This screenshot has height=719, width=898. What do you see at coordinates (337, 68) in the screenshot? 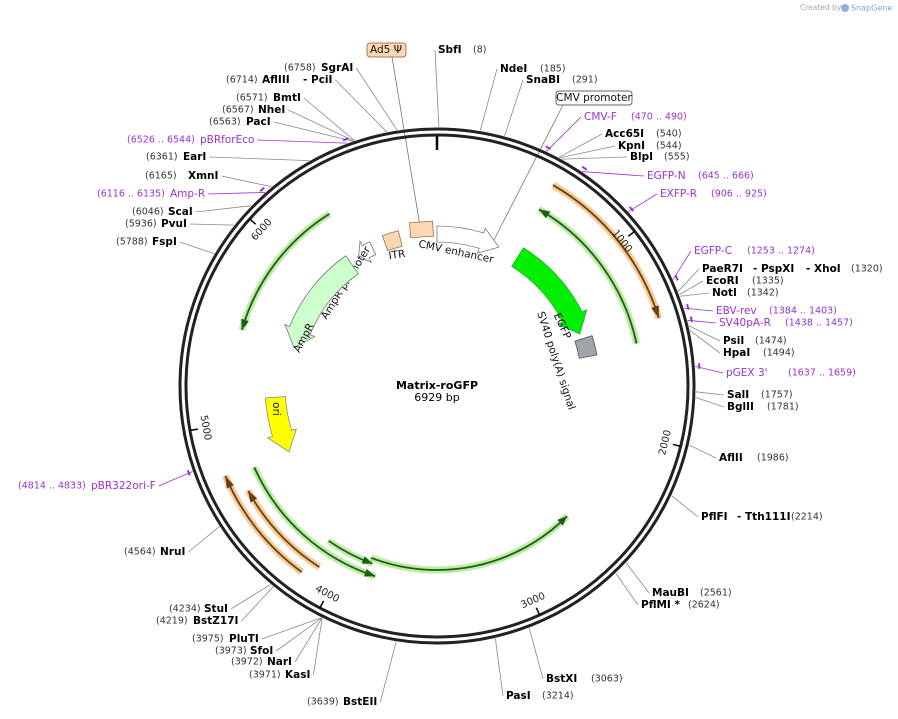
I see `site-label: SgrAI` at bounding box center [337, 68].